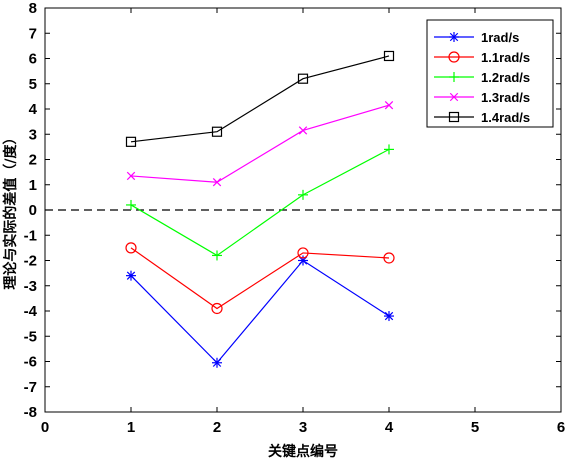 The image size is (566, 463). Describe the element at coordinates (303, 427) in the screenshot. I see `x-tick-label: 3` at that location.